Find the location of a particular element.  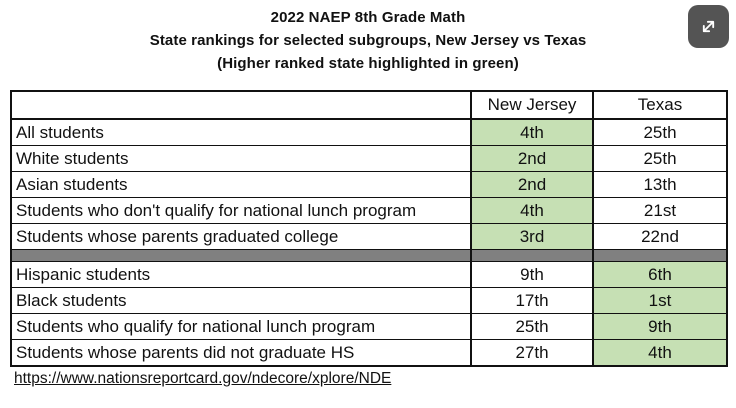

page-title: 2022 NAEP 8th Grade Math is located at coordinates (368, 17).